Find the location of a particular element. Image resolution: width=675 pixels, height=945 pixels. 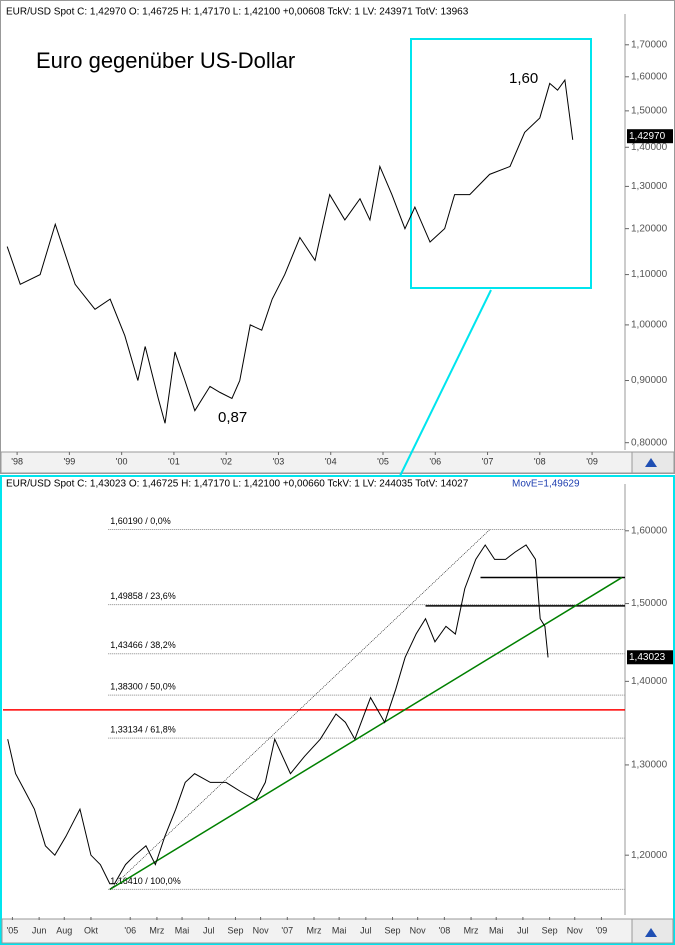

fib-label: 1,49858 / 23,6% is located at coordinates (143, 596).